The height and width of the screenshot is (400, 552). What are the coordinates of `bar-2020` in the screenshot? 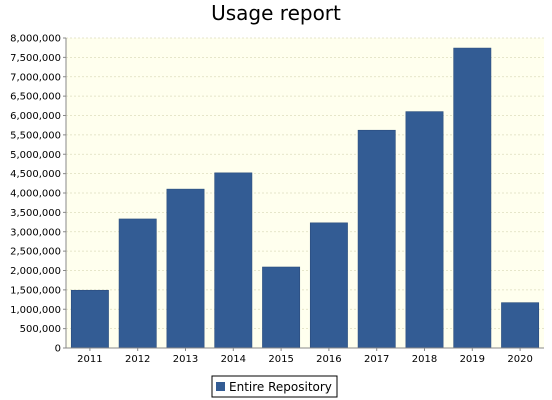 It's located at (520, 325).